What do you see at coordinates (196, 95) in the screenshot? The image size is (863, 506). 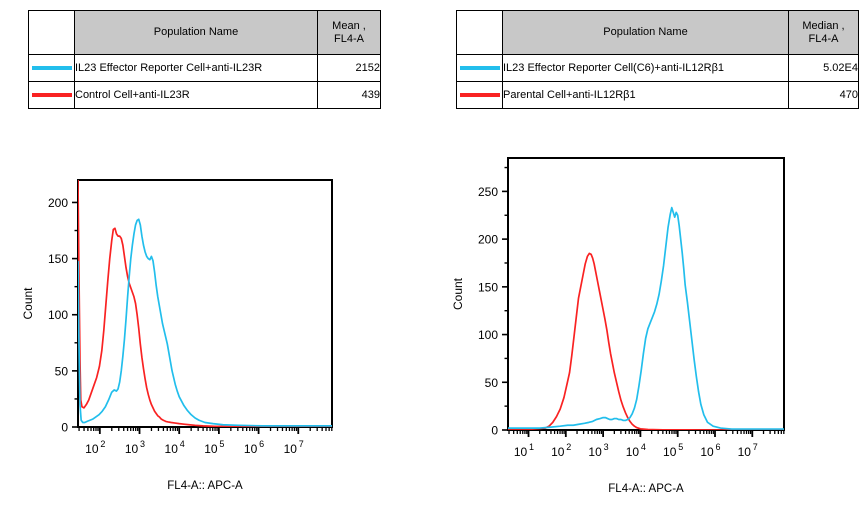 I see `population-name-cell: Control Cell+anti-IL23R` at bounding box center [196, 95].